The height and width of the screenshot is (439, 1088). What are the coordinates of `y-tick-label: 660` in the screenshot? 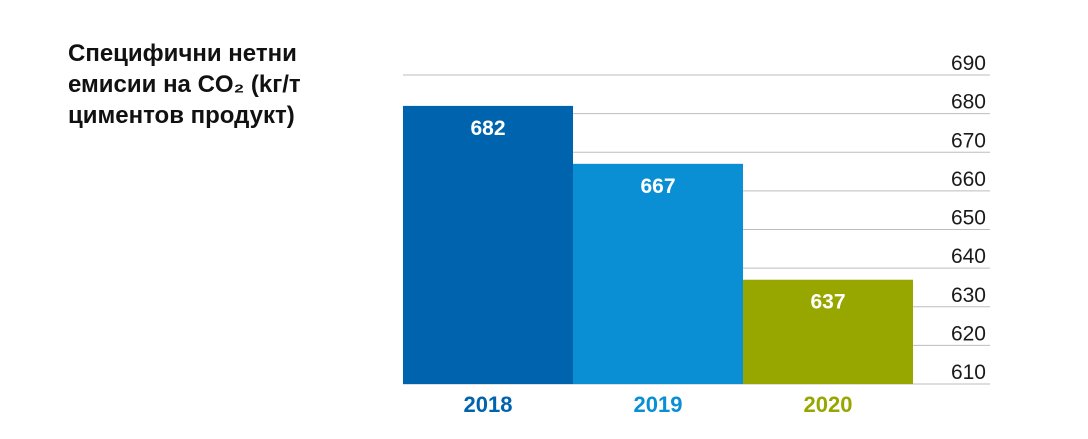 It's located at (968, 179).